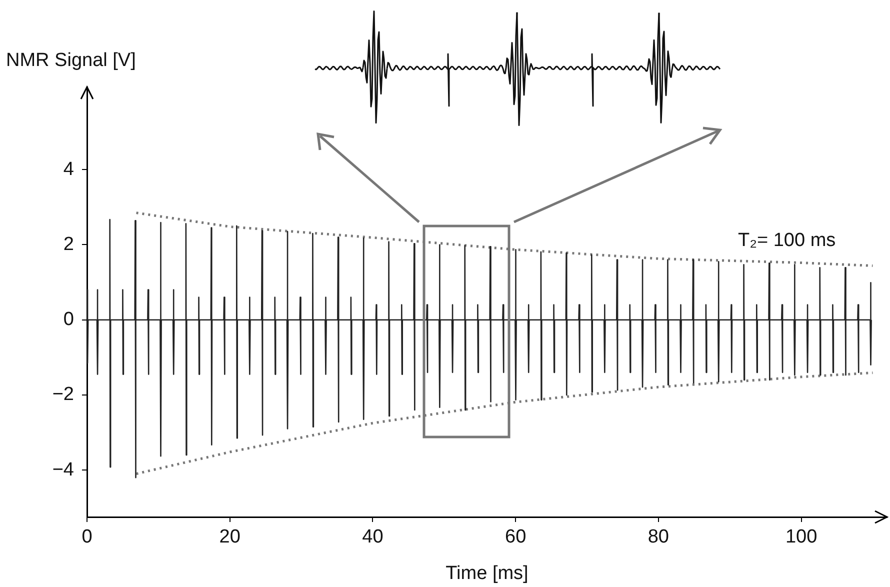  Describe the element at coordinates (373, 537) in the screenshot. I see `x-tick-label: 40` at that location.